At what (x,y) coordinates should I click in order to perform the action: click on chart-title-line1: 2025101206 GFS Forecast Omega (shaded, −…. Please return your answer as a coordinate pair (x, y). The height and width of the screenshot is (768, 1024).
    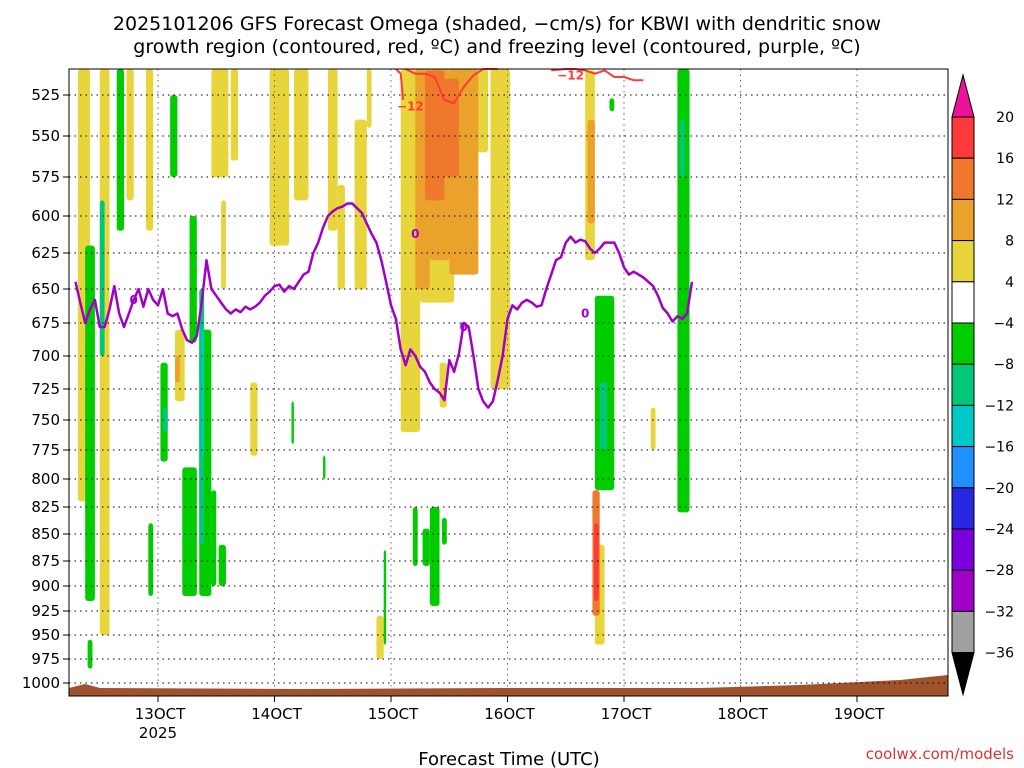
    Looking at the image, I should click on (497, 24).